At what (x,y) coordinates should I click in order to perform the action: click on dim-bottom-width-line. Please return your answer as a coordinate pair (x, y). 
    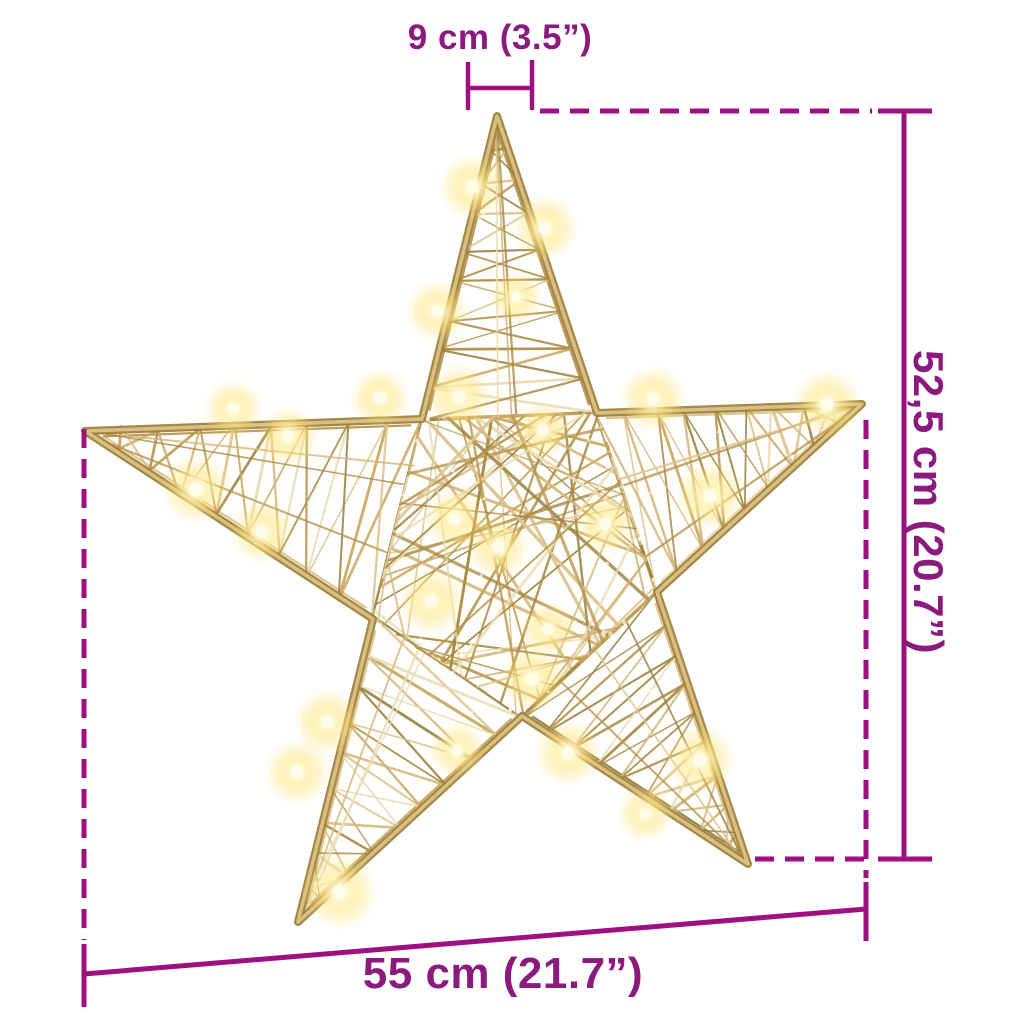
    Looking at the image, I should click on (475, 941).